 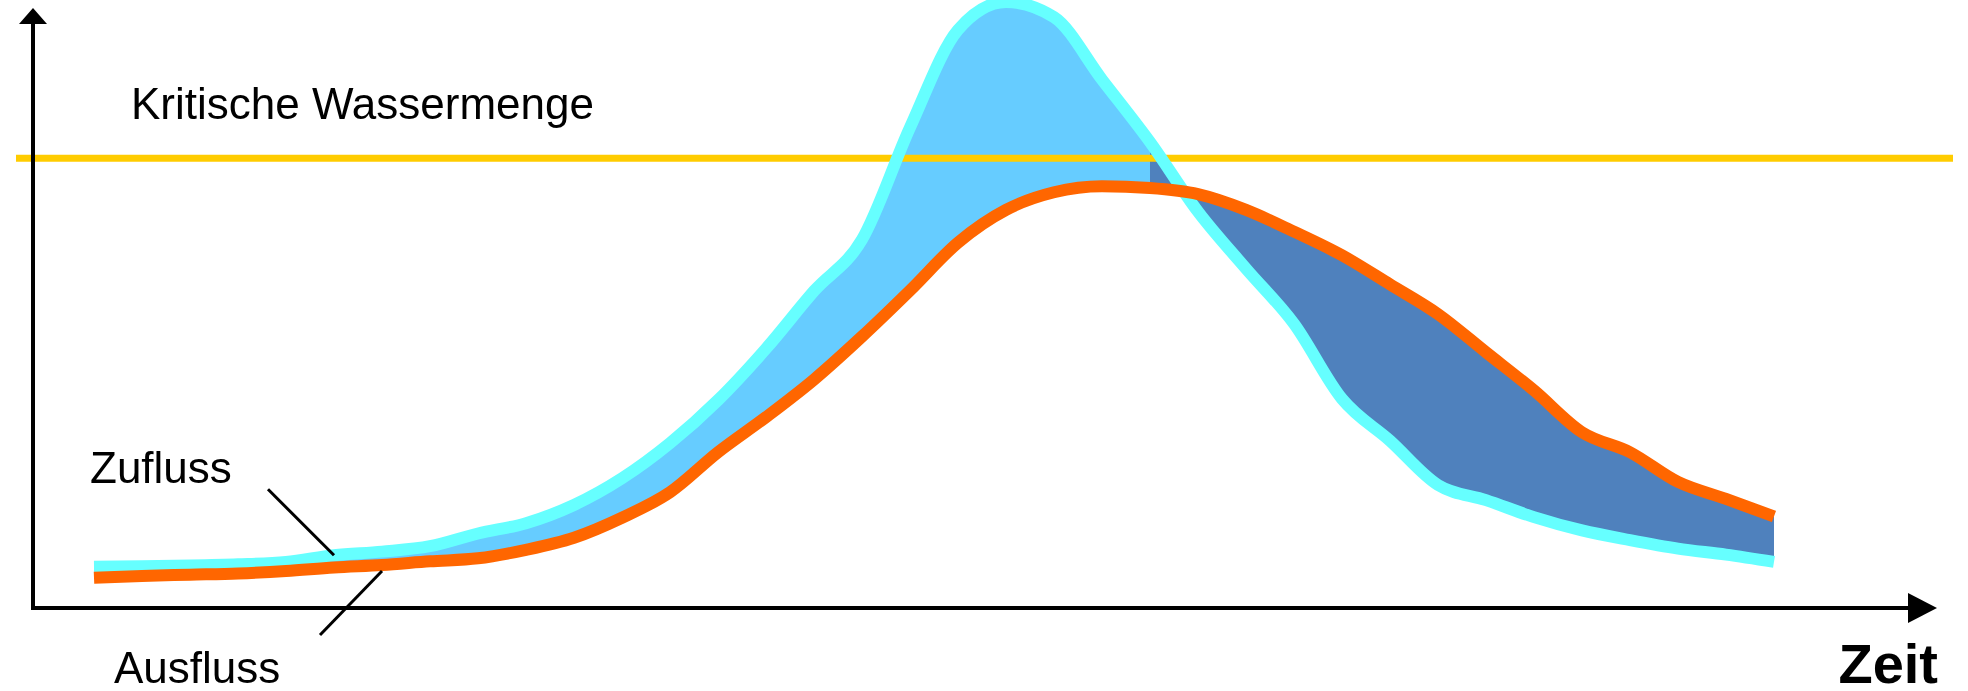 What do you see at coordinates (362, 103) in the screenshot?
I see `ref-line-label: Kritische Wassermenge` at bounding box center [362, 103].